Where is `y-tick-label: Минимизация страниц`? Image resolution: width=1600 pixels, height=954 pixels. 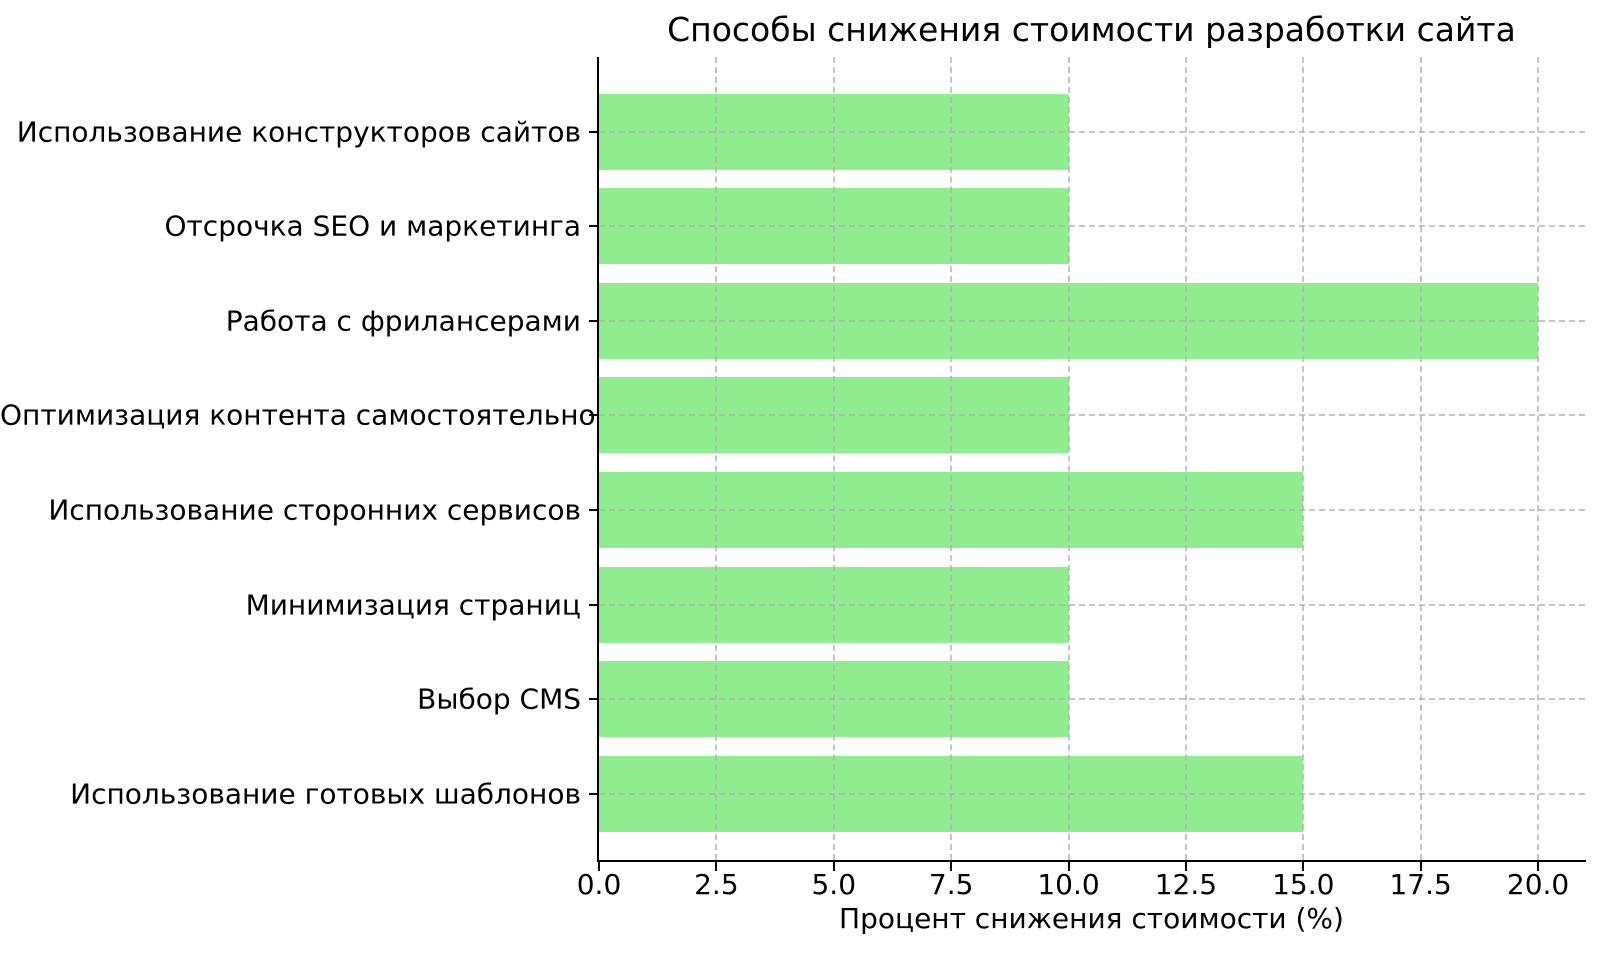 y-tick-label: Минимизация страниц is located at coordinates (413, 604).